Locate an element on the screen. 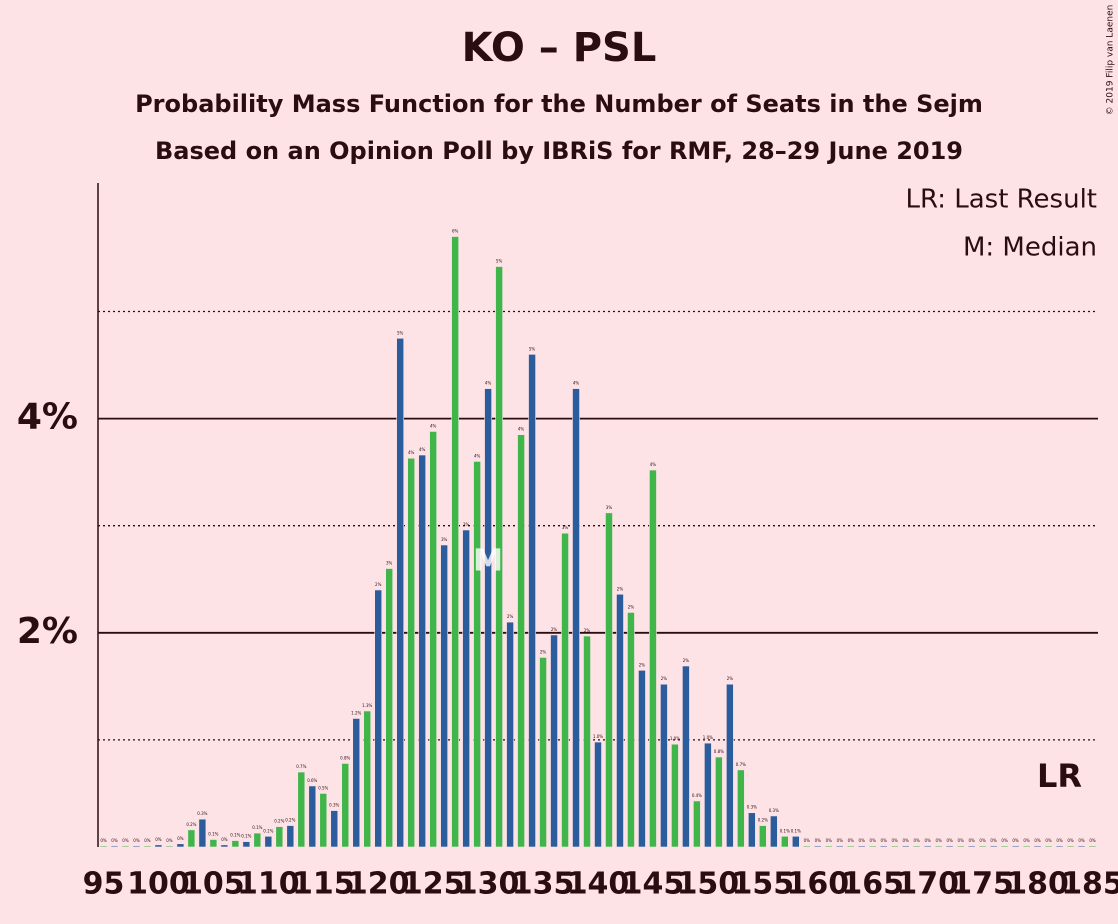 This screenshot has height=924, width=1118. x-tick-label: 95 is located at coordinates (104, 884).